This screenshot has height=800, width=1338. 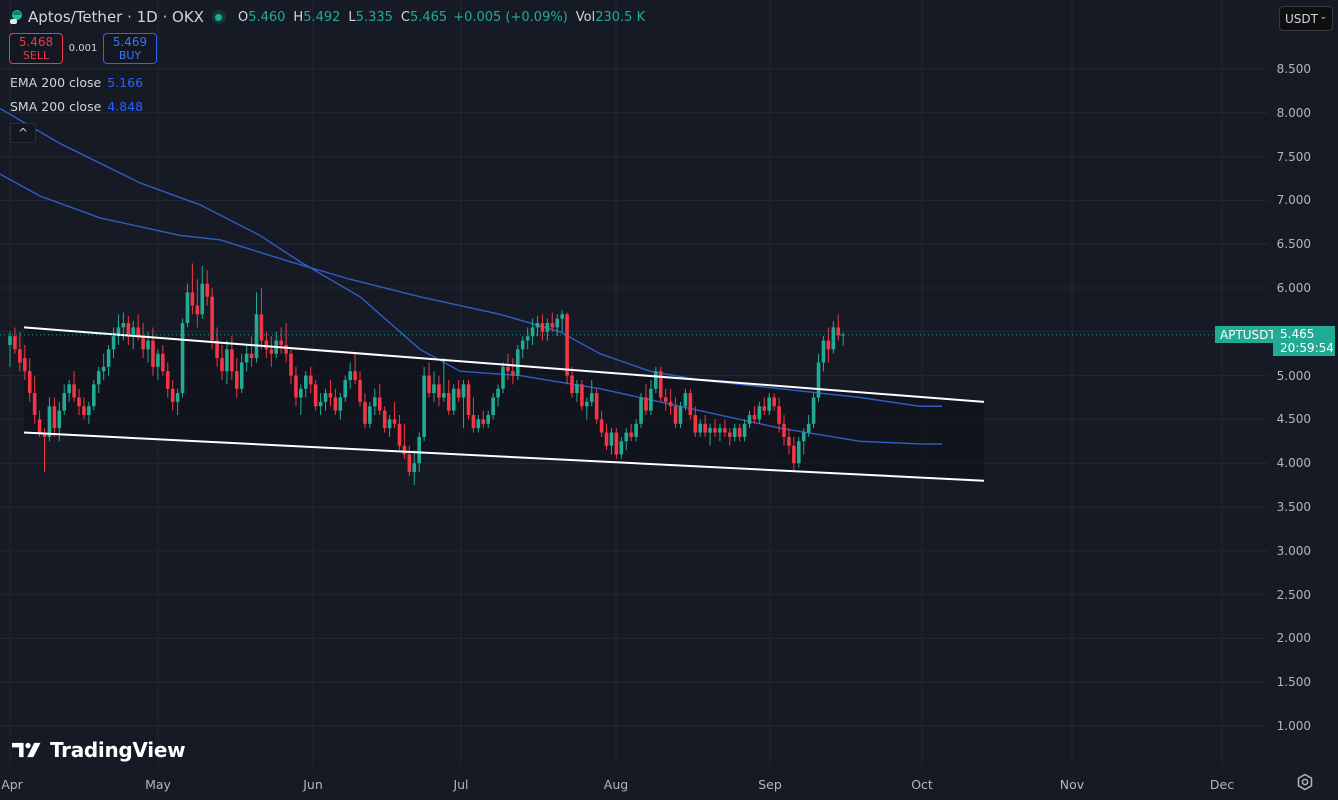 What do you see at coordinates (1293, 156) in the screenshot?
I see `price-tick: 7.500` at bounding box center [1293, 156].